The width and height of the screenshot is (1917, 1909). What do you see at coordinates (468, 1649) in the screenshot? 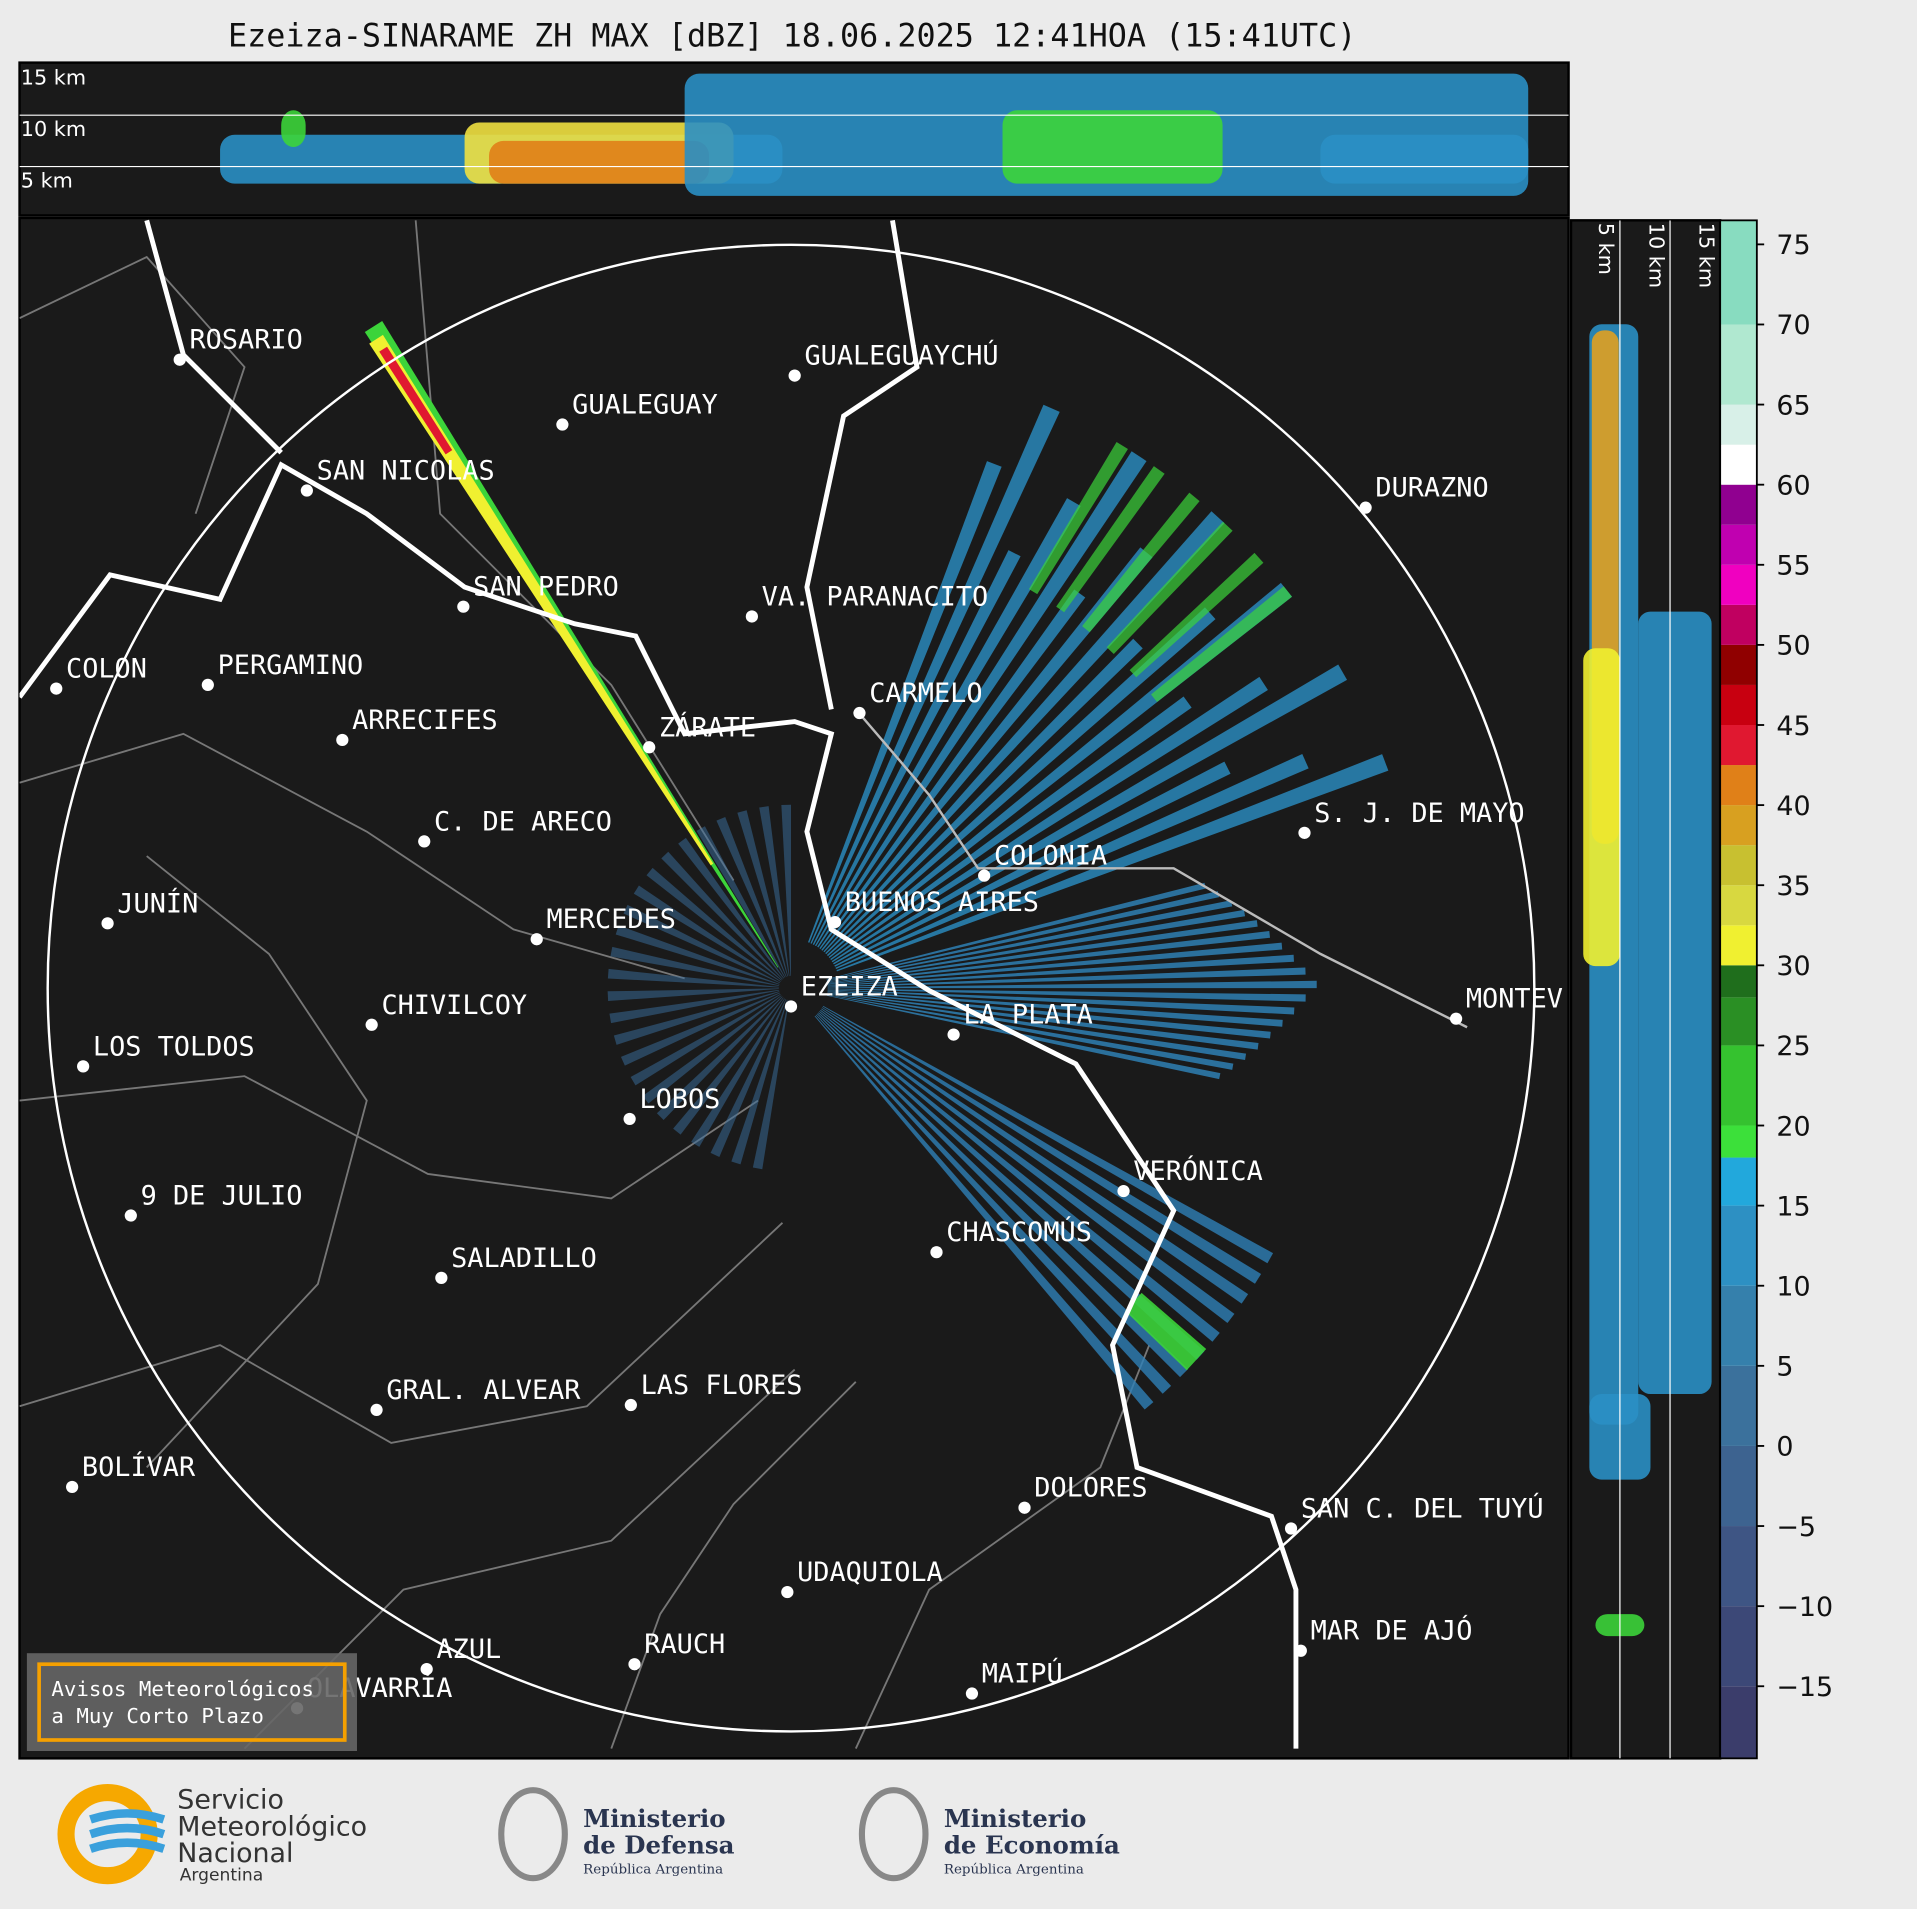
I see `city-label: AZUL` at bounding box center [468, 1649].